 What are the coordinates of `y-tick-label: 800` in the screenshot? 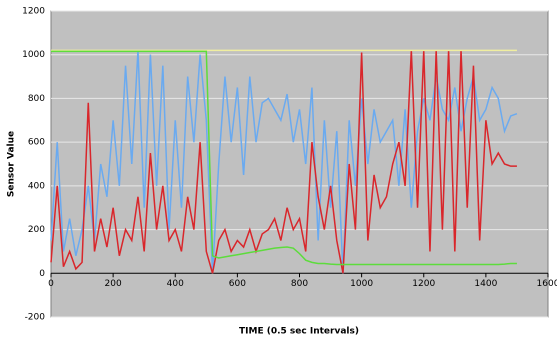 It's located at (36, 99).